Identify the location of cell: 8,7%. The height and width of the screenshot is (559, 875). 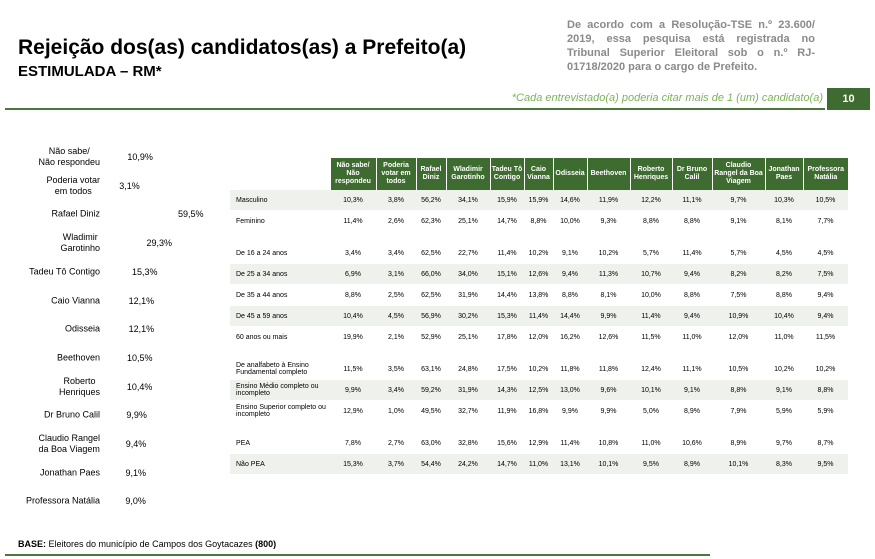
(825, 443).